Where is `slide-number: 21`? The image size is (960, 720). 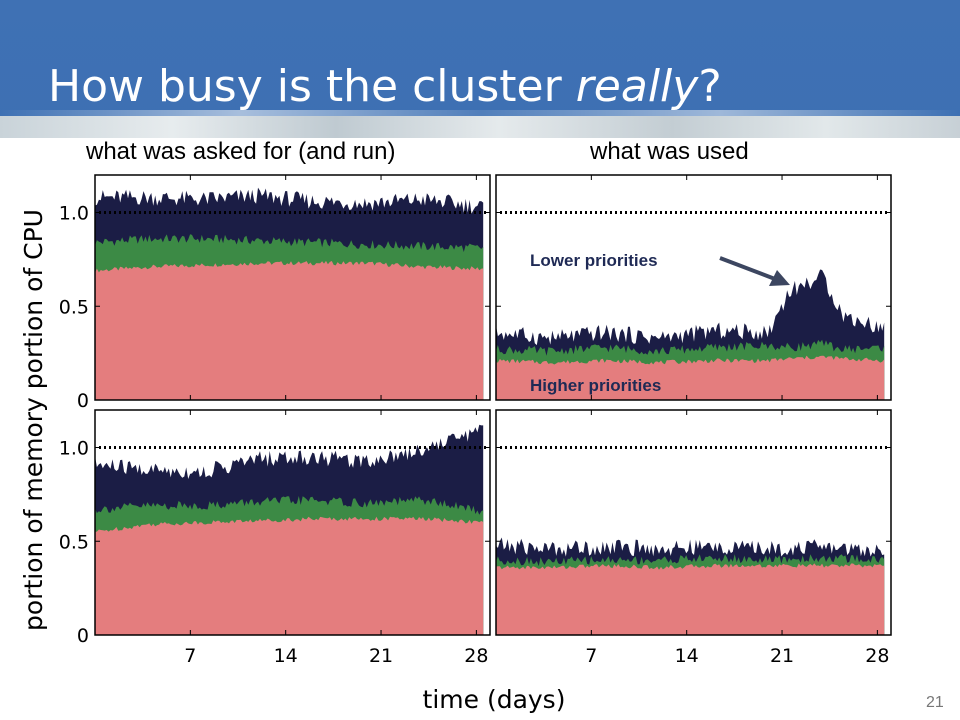 slide-number: 21 is located at coordinates (935, 702).